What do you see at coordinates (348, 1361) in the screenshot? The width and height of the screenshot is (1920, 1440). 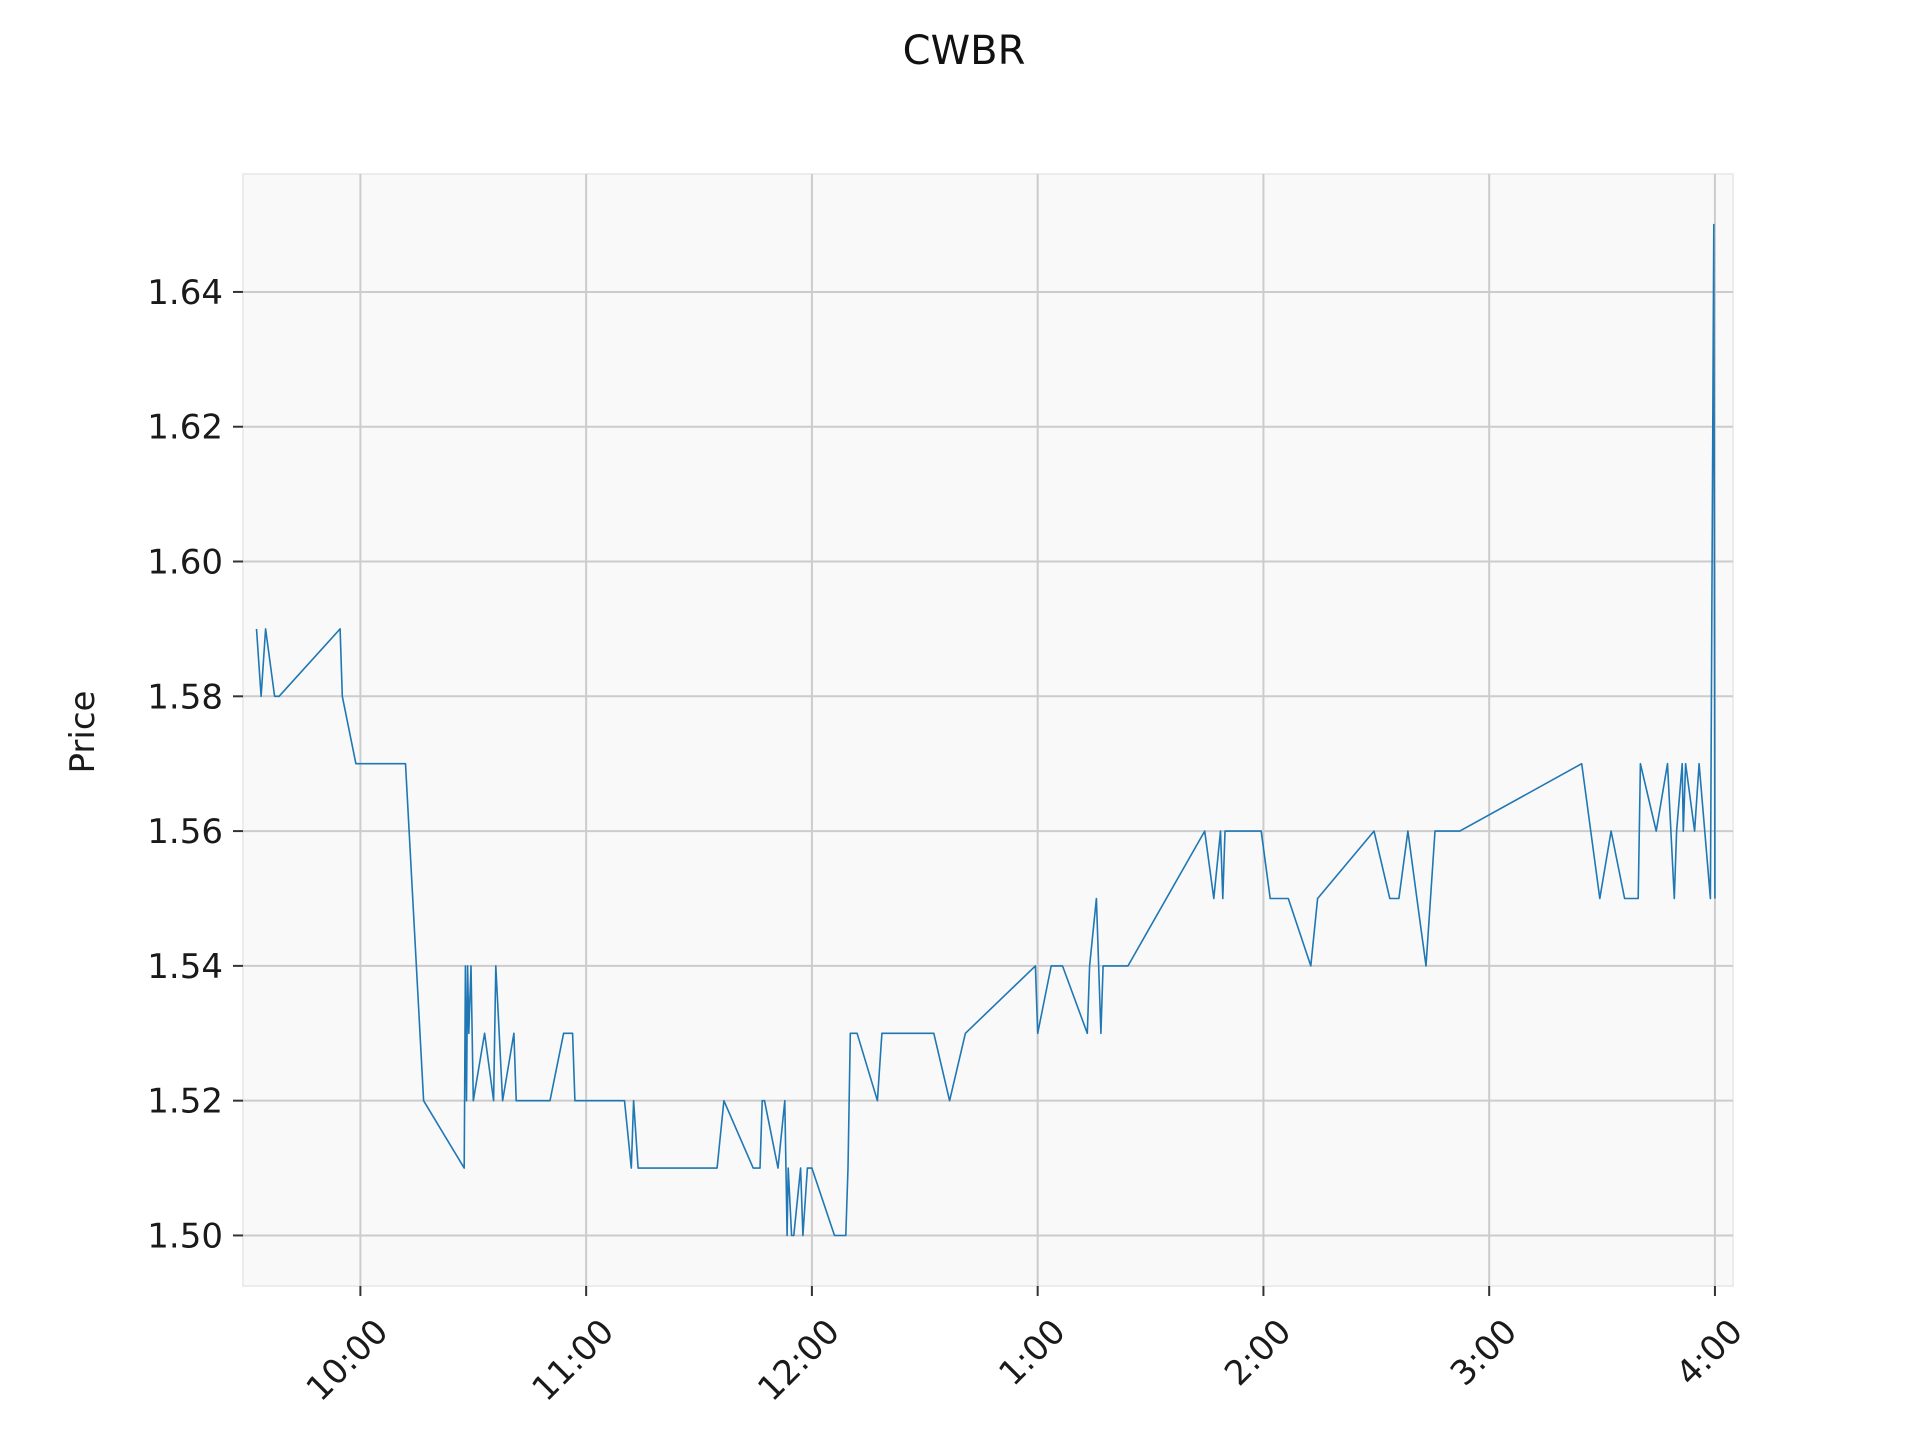 I see `x-tick-label: 10:00` at bounding box center [348, 1361].